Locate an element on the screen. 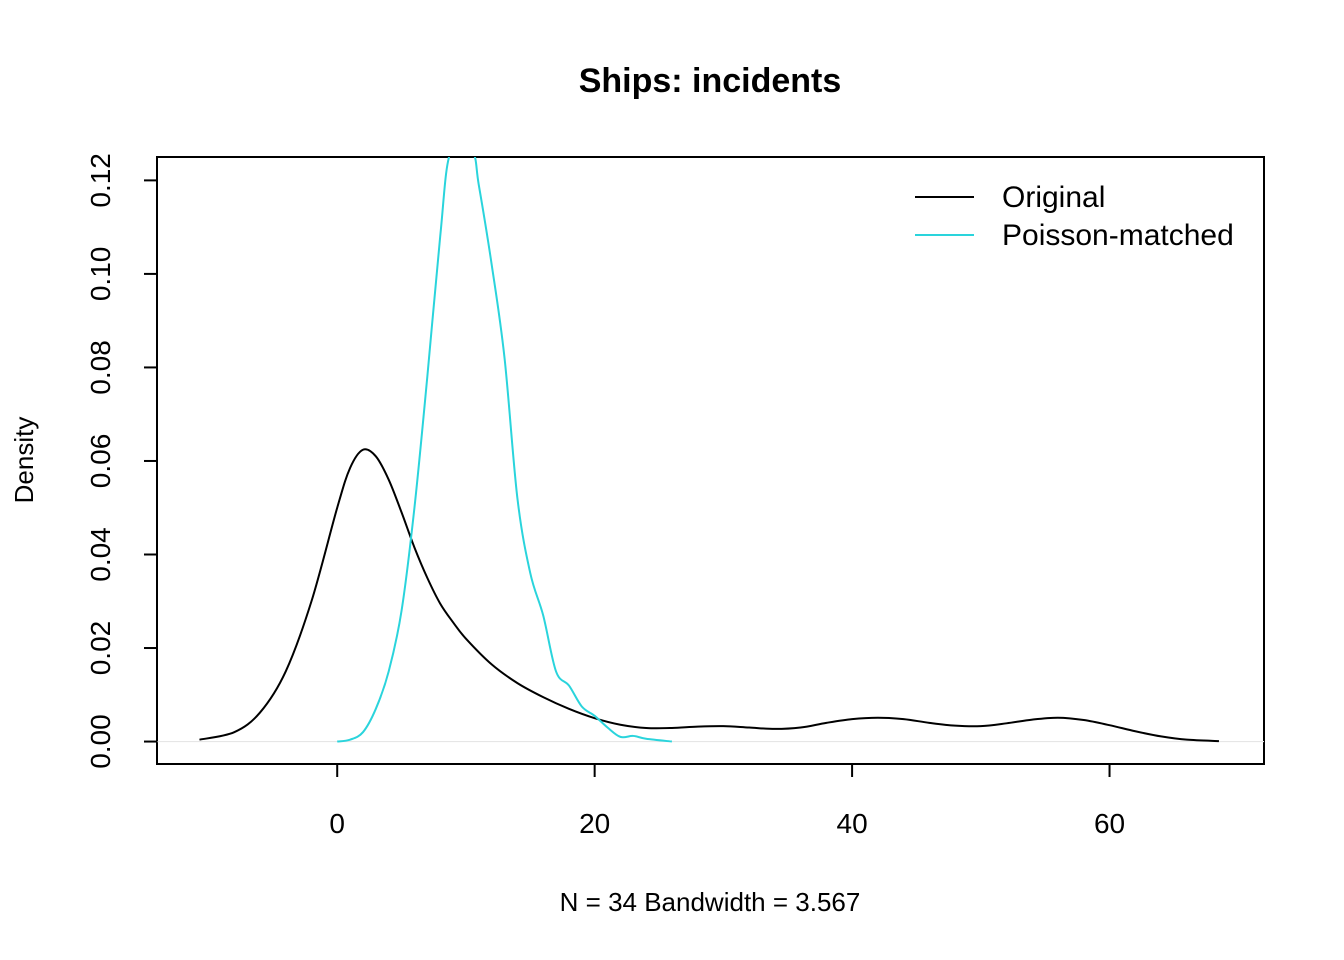 The image size is (1344, 960). y-tick-label: 0.10 is located at coordinates (100, 274).